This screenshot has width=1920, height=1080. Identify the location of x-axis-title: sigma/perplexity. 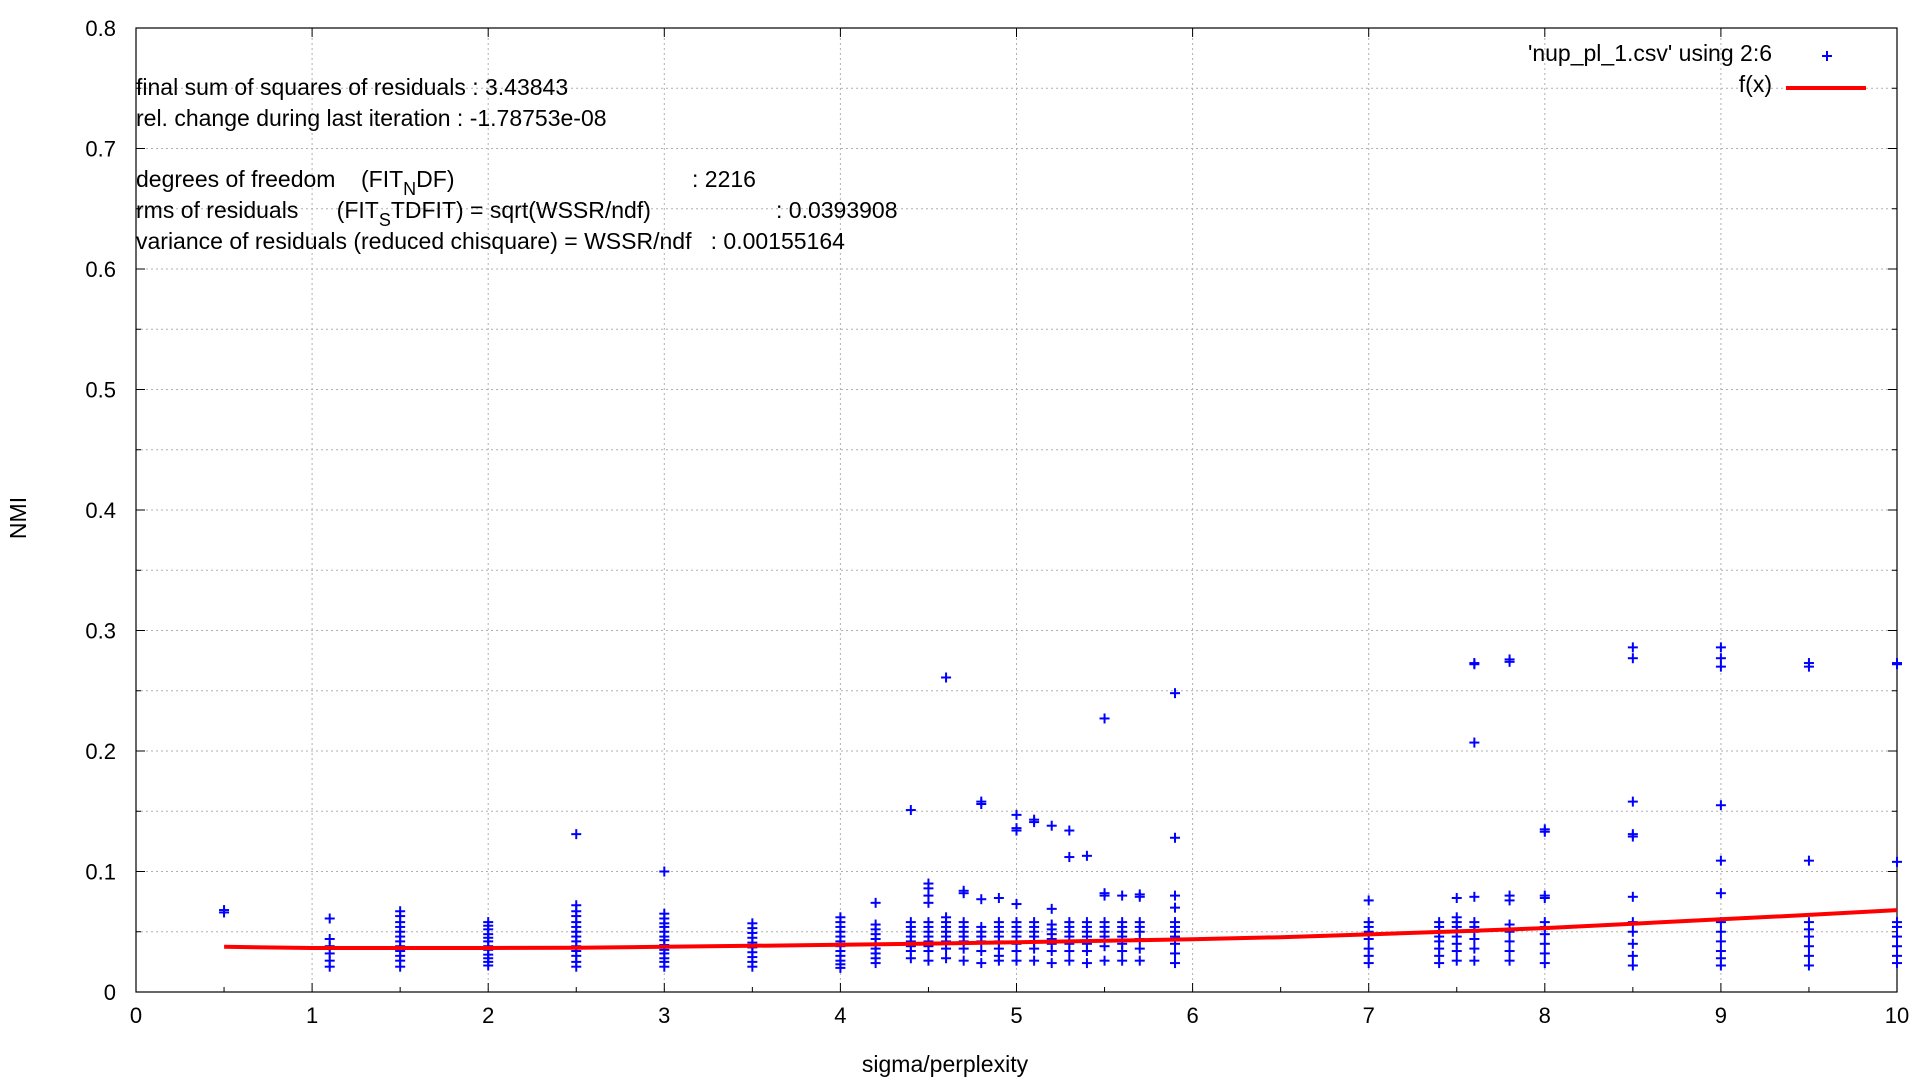
(945, 1064).